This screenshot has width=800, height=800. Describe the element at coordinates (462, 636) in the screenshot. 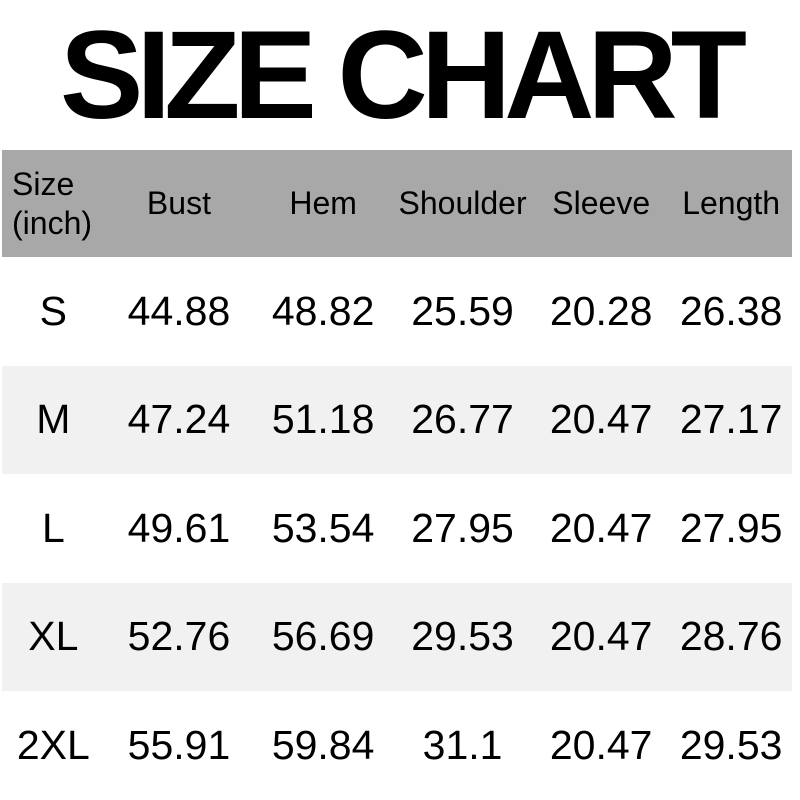

I see `shoulder-cell: 29.53` at that location.